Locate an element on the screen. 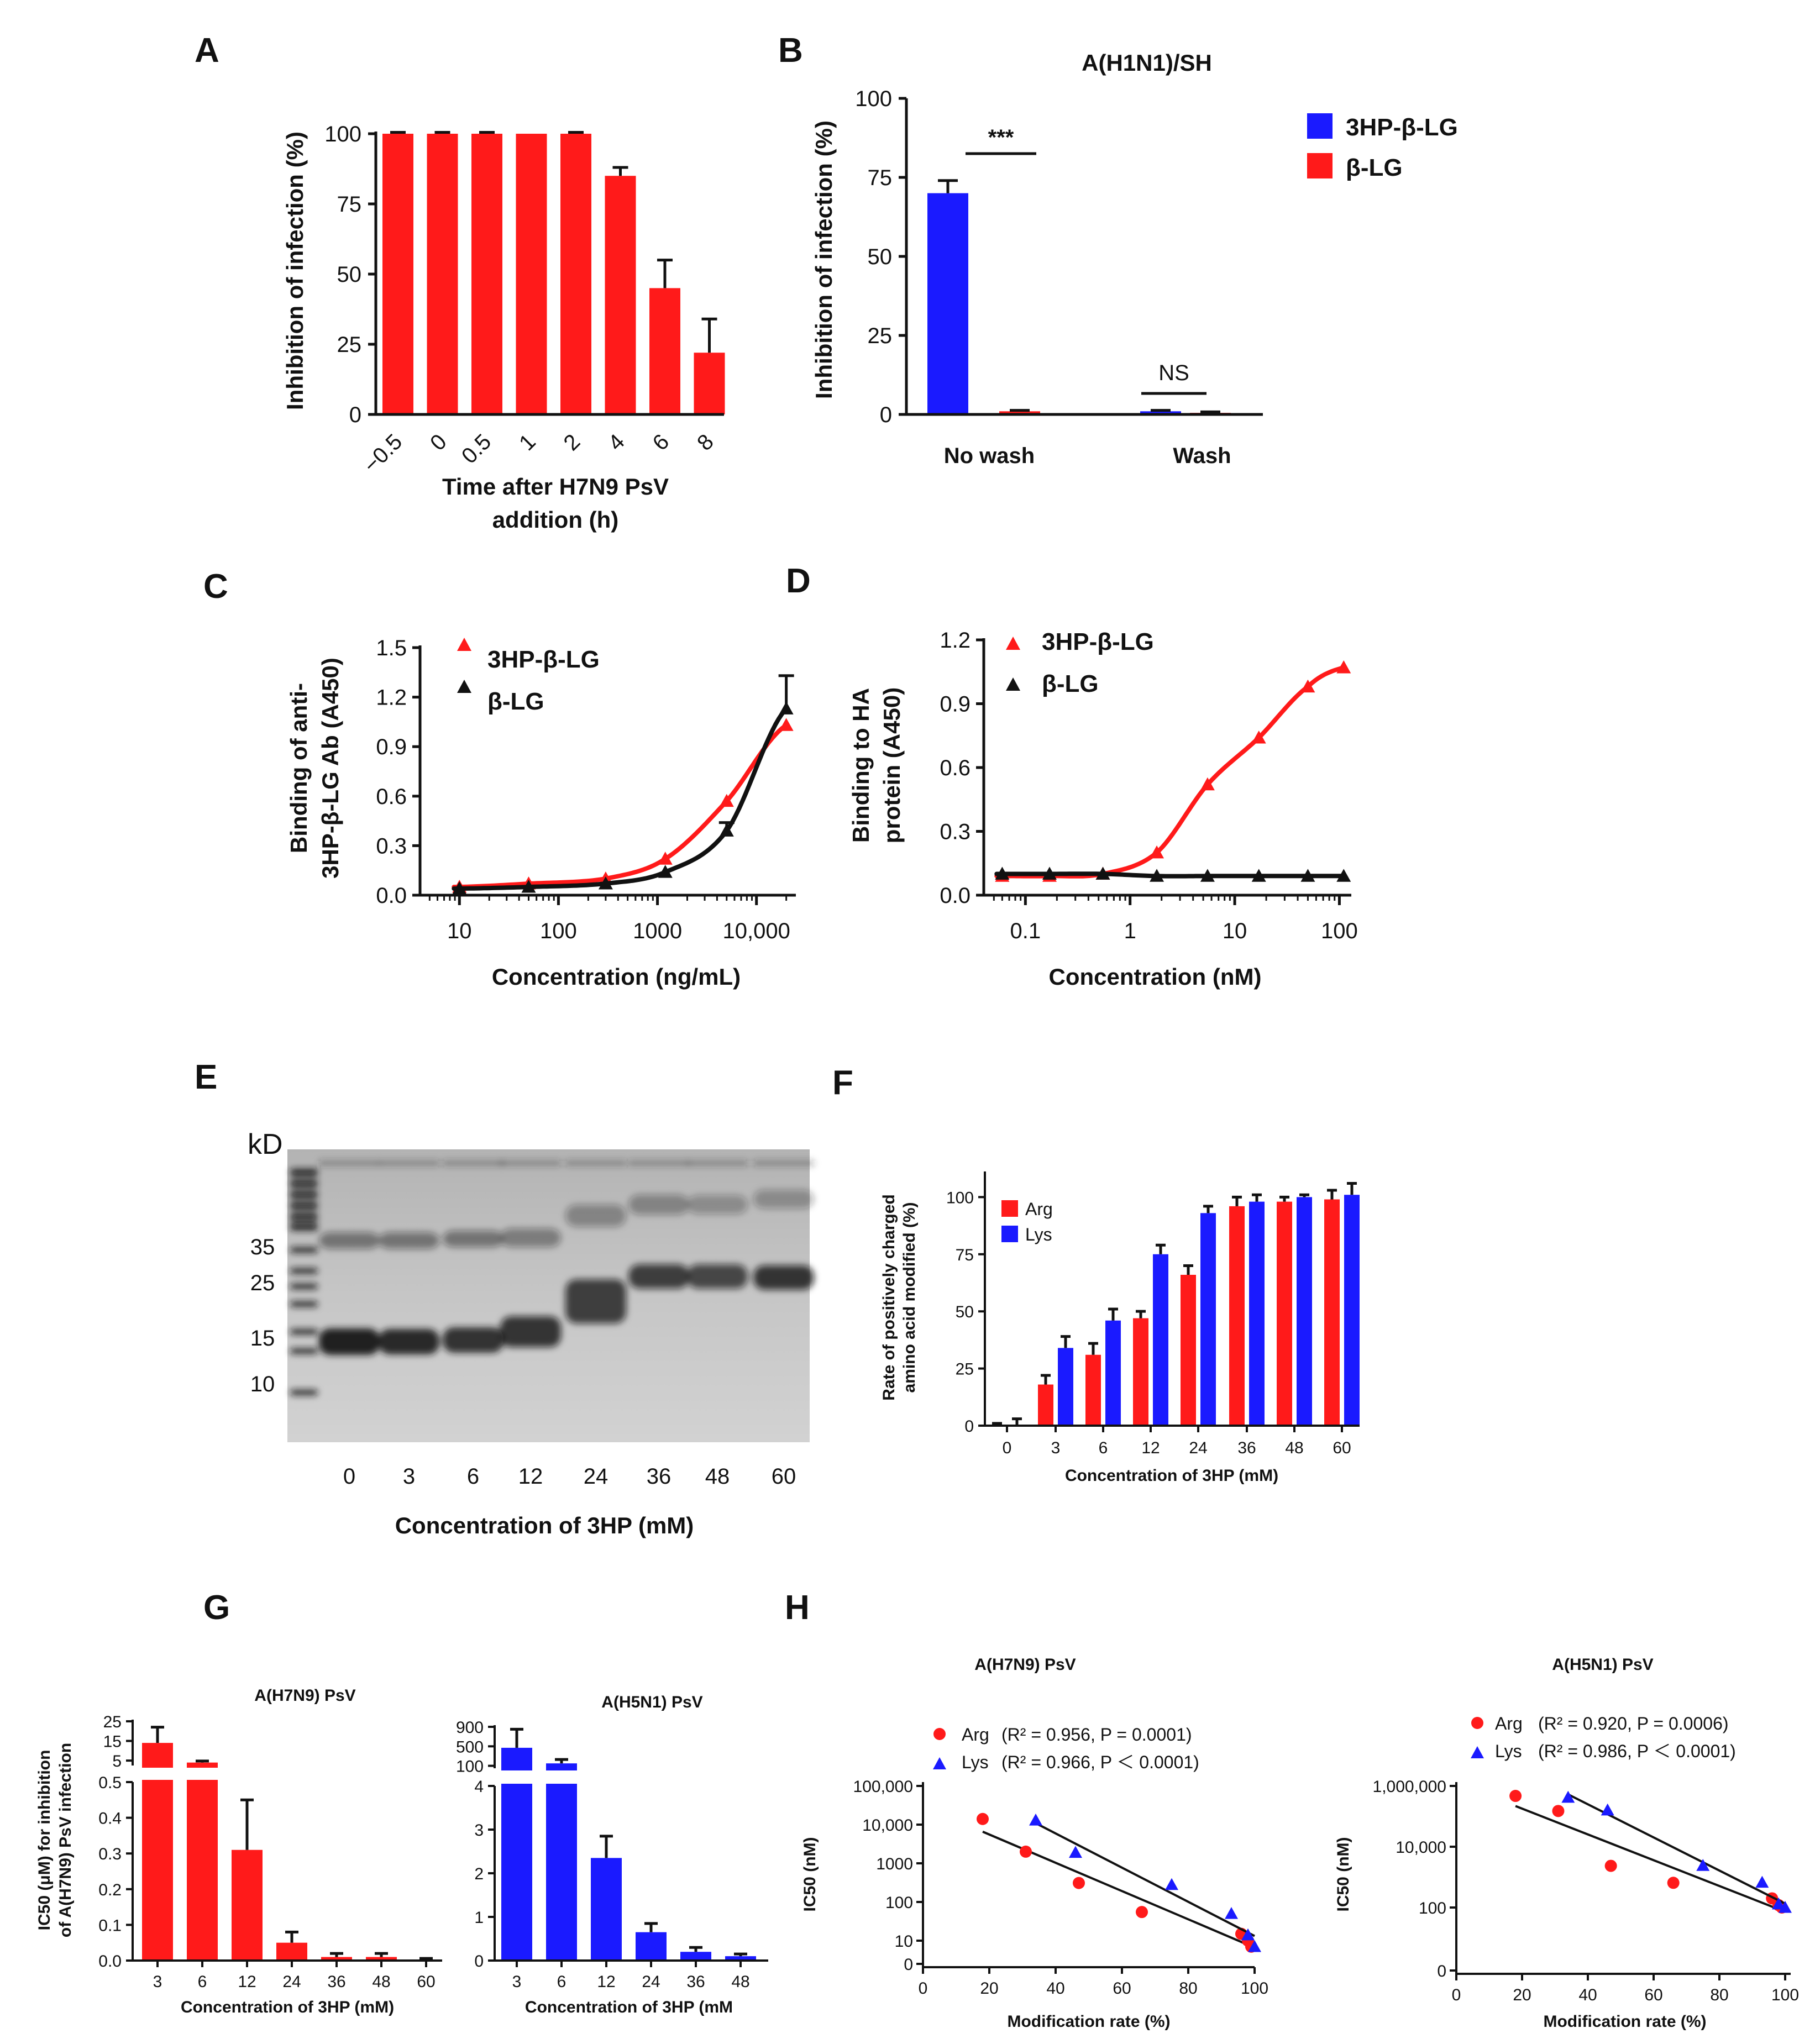  panel-c-axes is located at coordinates (607, 771).